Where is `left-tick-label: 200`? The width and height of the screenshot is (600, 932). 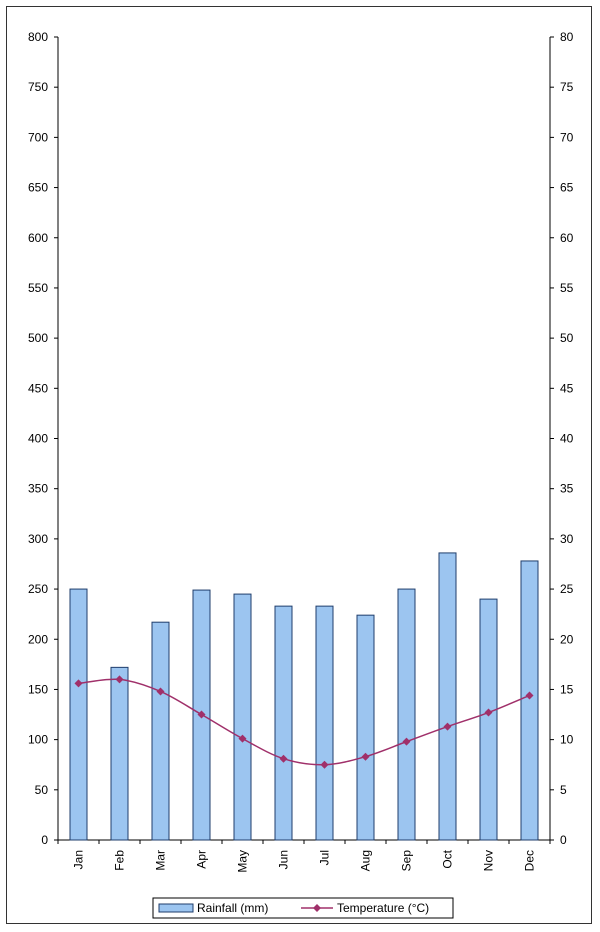 left-tick-label: 200 is located at coordinates (38, 639).